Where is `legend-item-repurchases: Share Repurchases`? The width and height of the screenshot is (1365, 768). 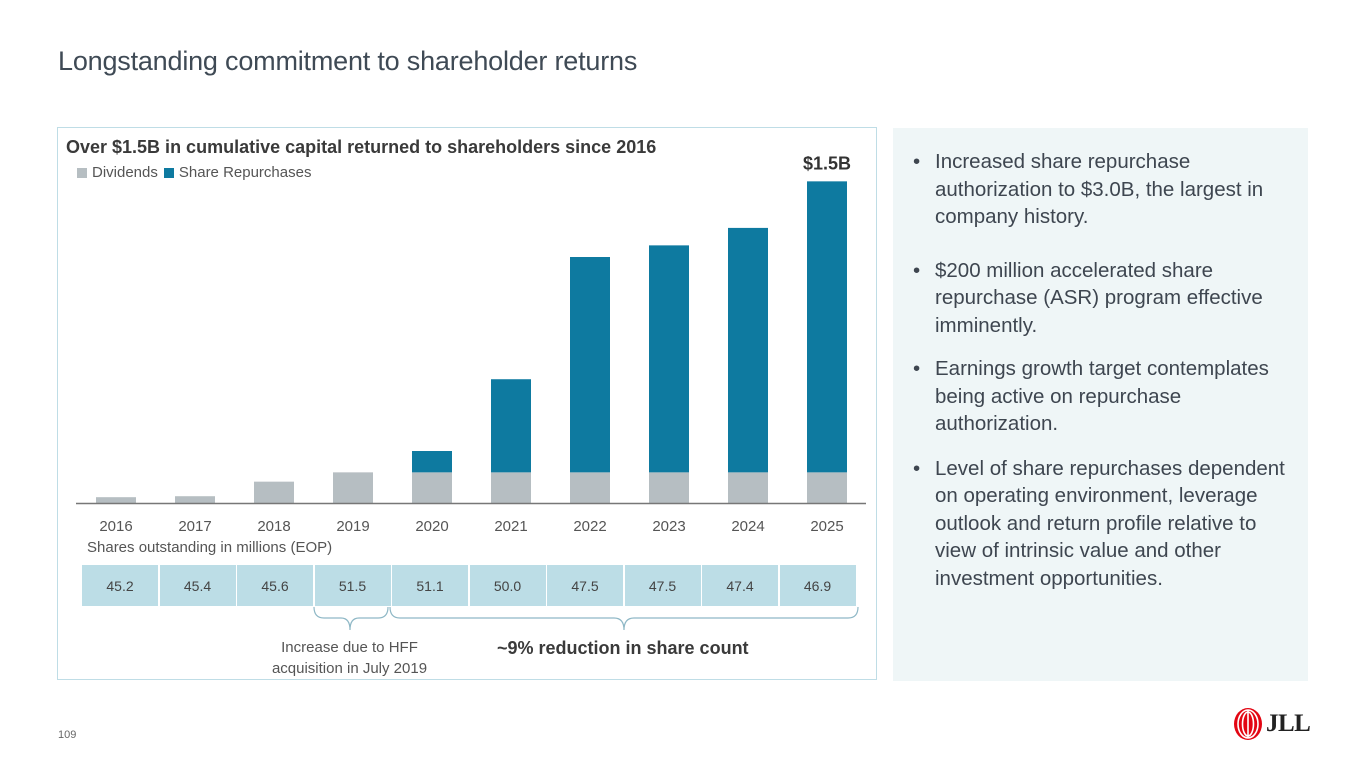 legend-item-repurchases: Share Repurchases is located at coordinates (237, 172).